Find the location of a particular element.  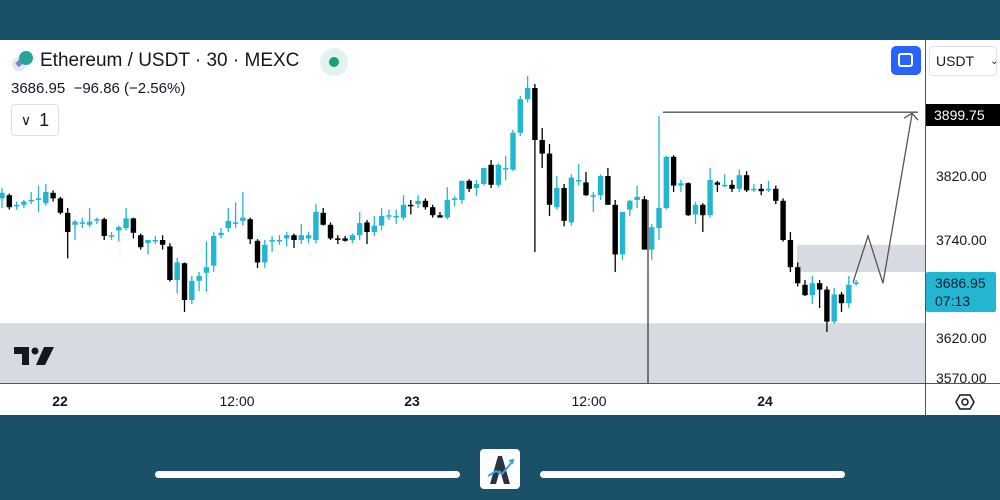

divider-line is located at coordinates (307, 474).